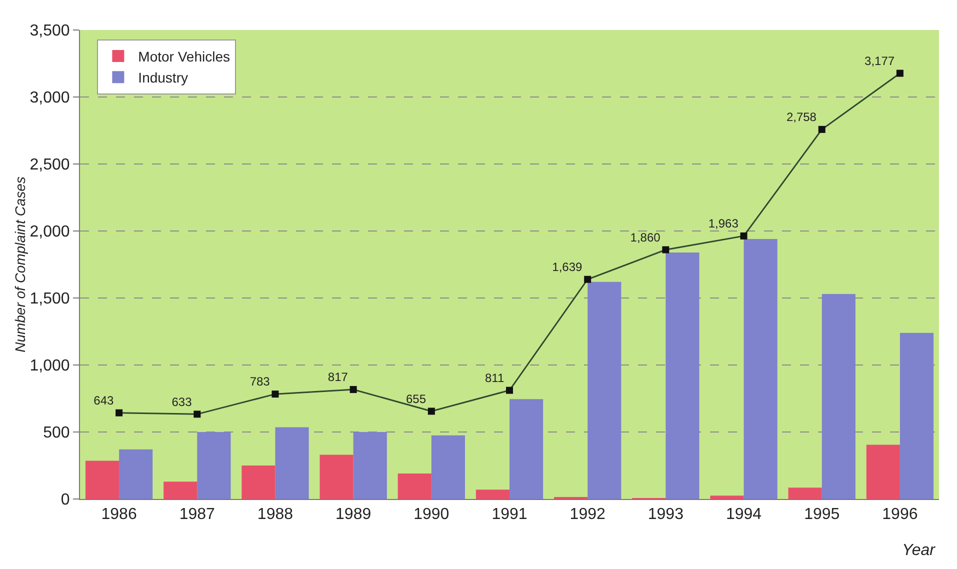 This screenshot has width=957, height=569. Describe the element at coordinates (416, 399) in the screenshot. I see `data-label: 655` at that location.